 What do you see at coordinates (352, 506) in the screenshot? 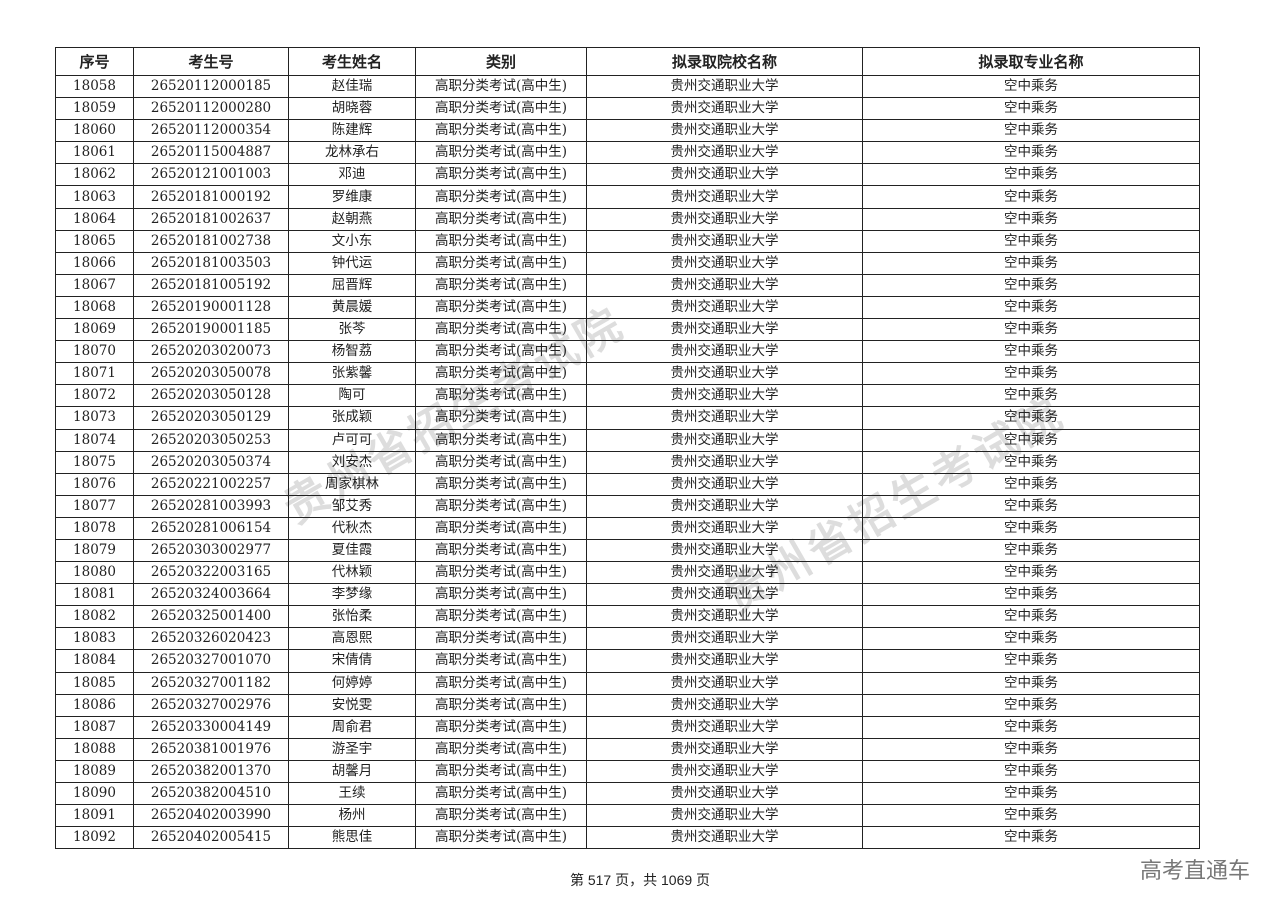
I see `cell-col-name: 邹艾秀` at bounding box center [352, 506].